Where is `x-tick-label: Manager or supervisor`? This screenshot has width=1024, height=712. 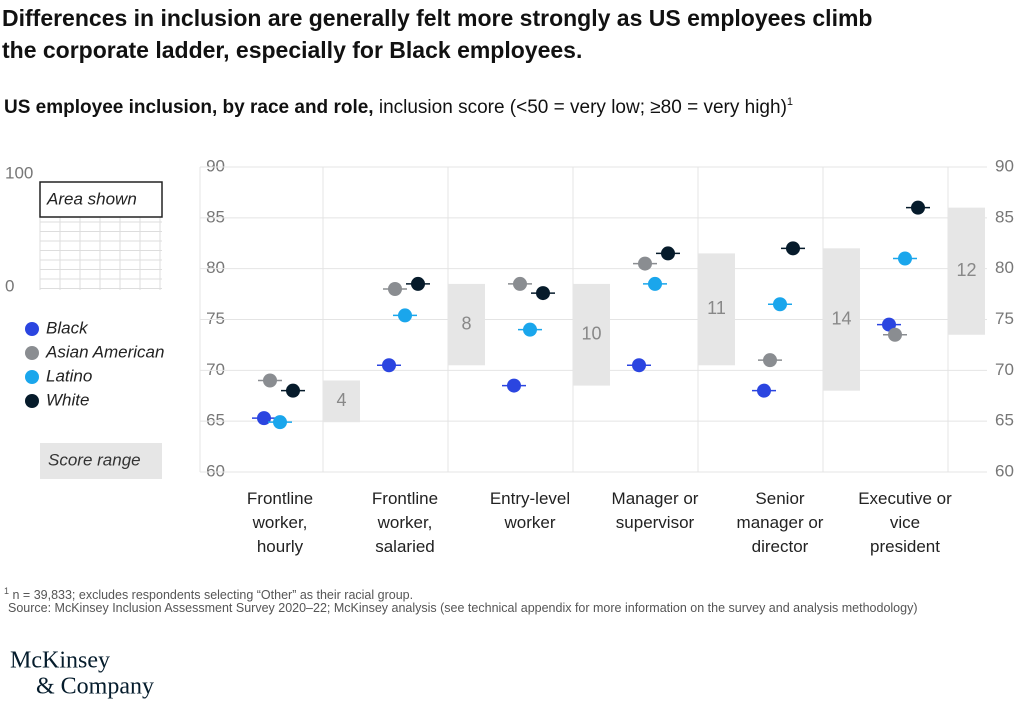
x-tick-label: Manager or supervisor is located at coordinates (655, 510).